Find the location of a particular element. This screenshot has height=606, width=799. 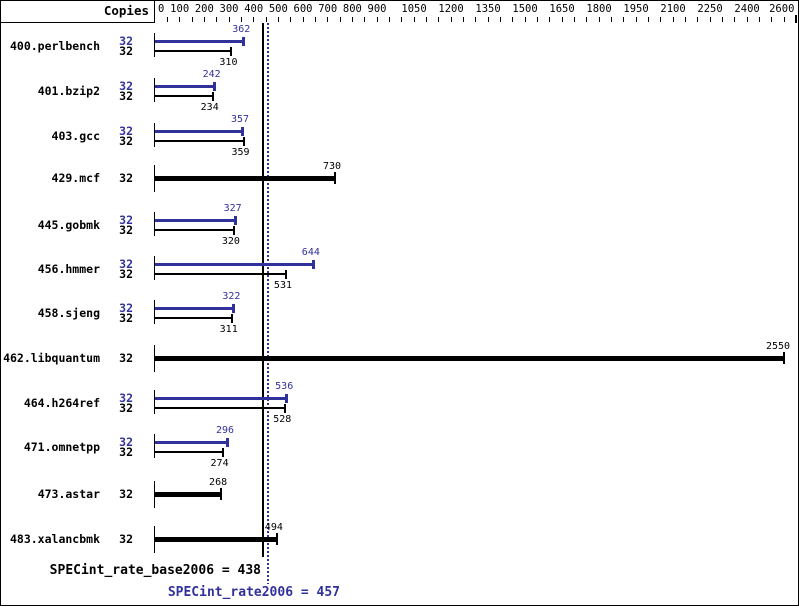

axis-tick-label: 700 is located at coordinates (328, 9).